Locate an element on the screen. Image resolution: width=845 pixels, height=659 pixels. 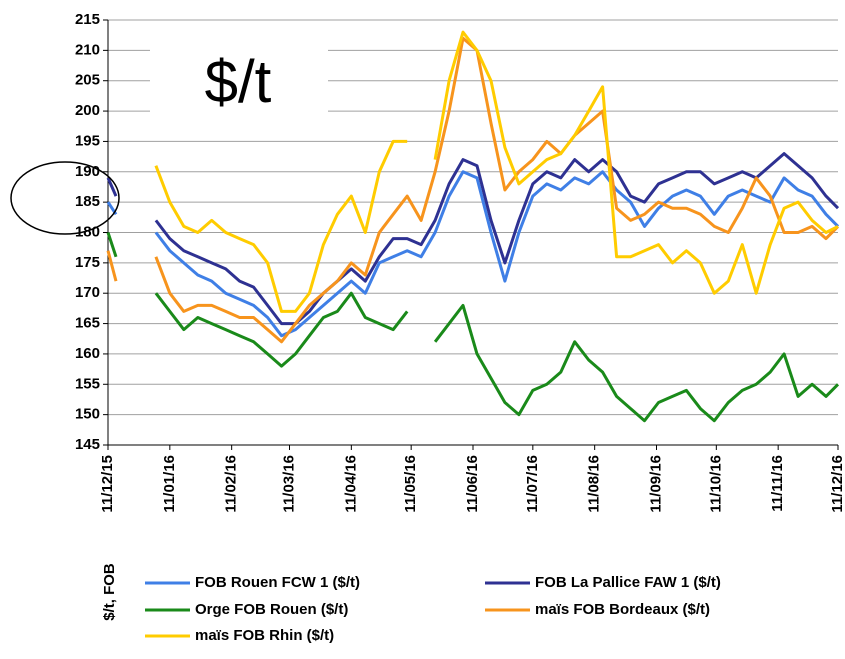
x-tick-label: 11/11/16 is located at coordinates (777, 483).